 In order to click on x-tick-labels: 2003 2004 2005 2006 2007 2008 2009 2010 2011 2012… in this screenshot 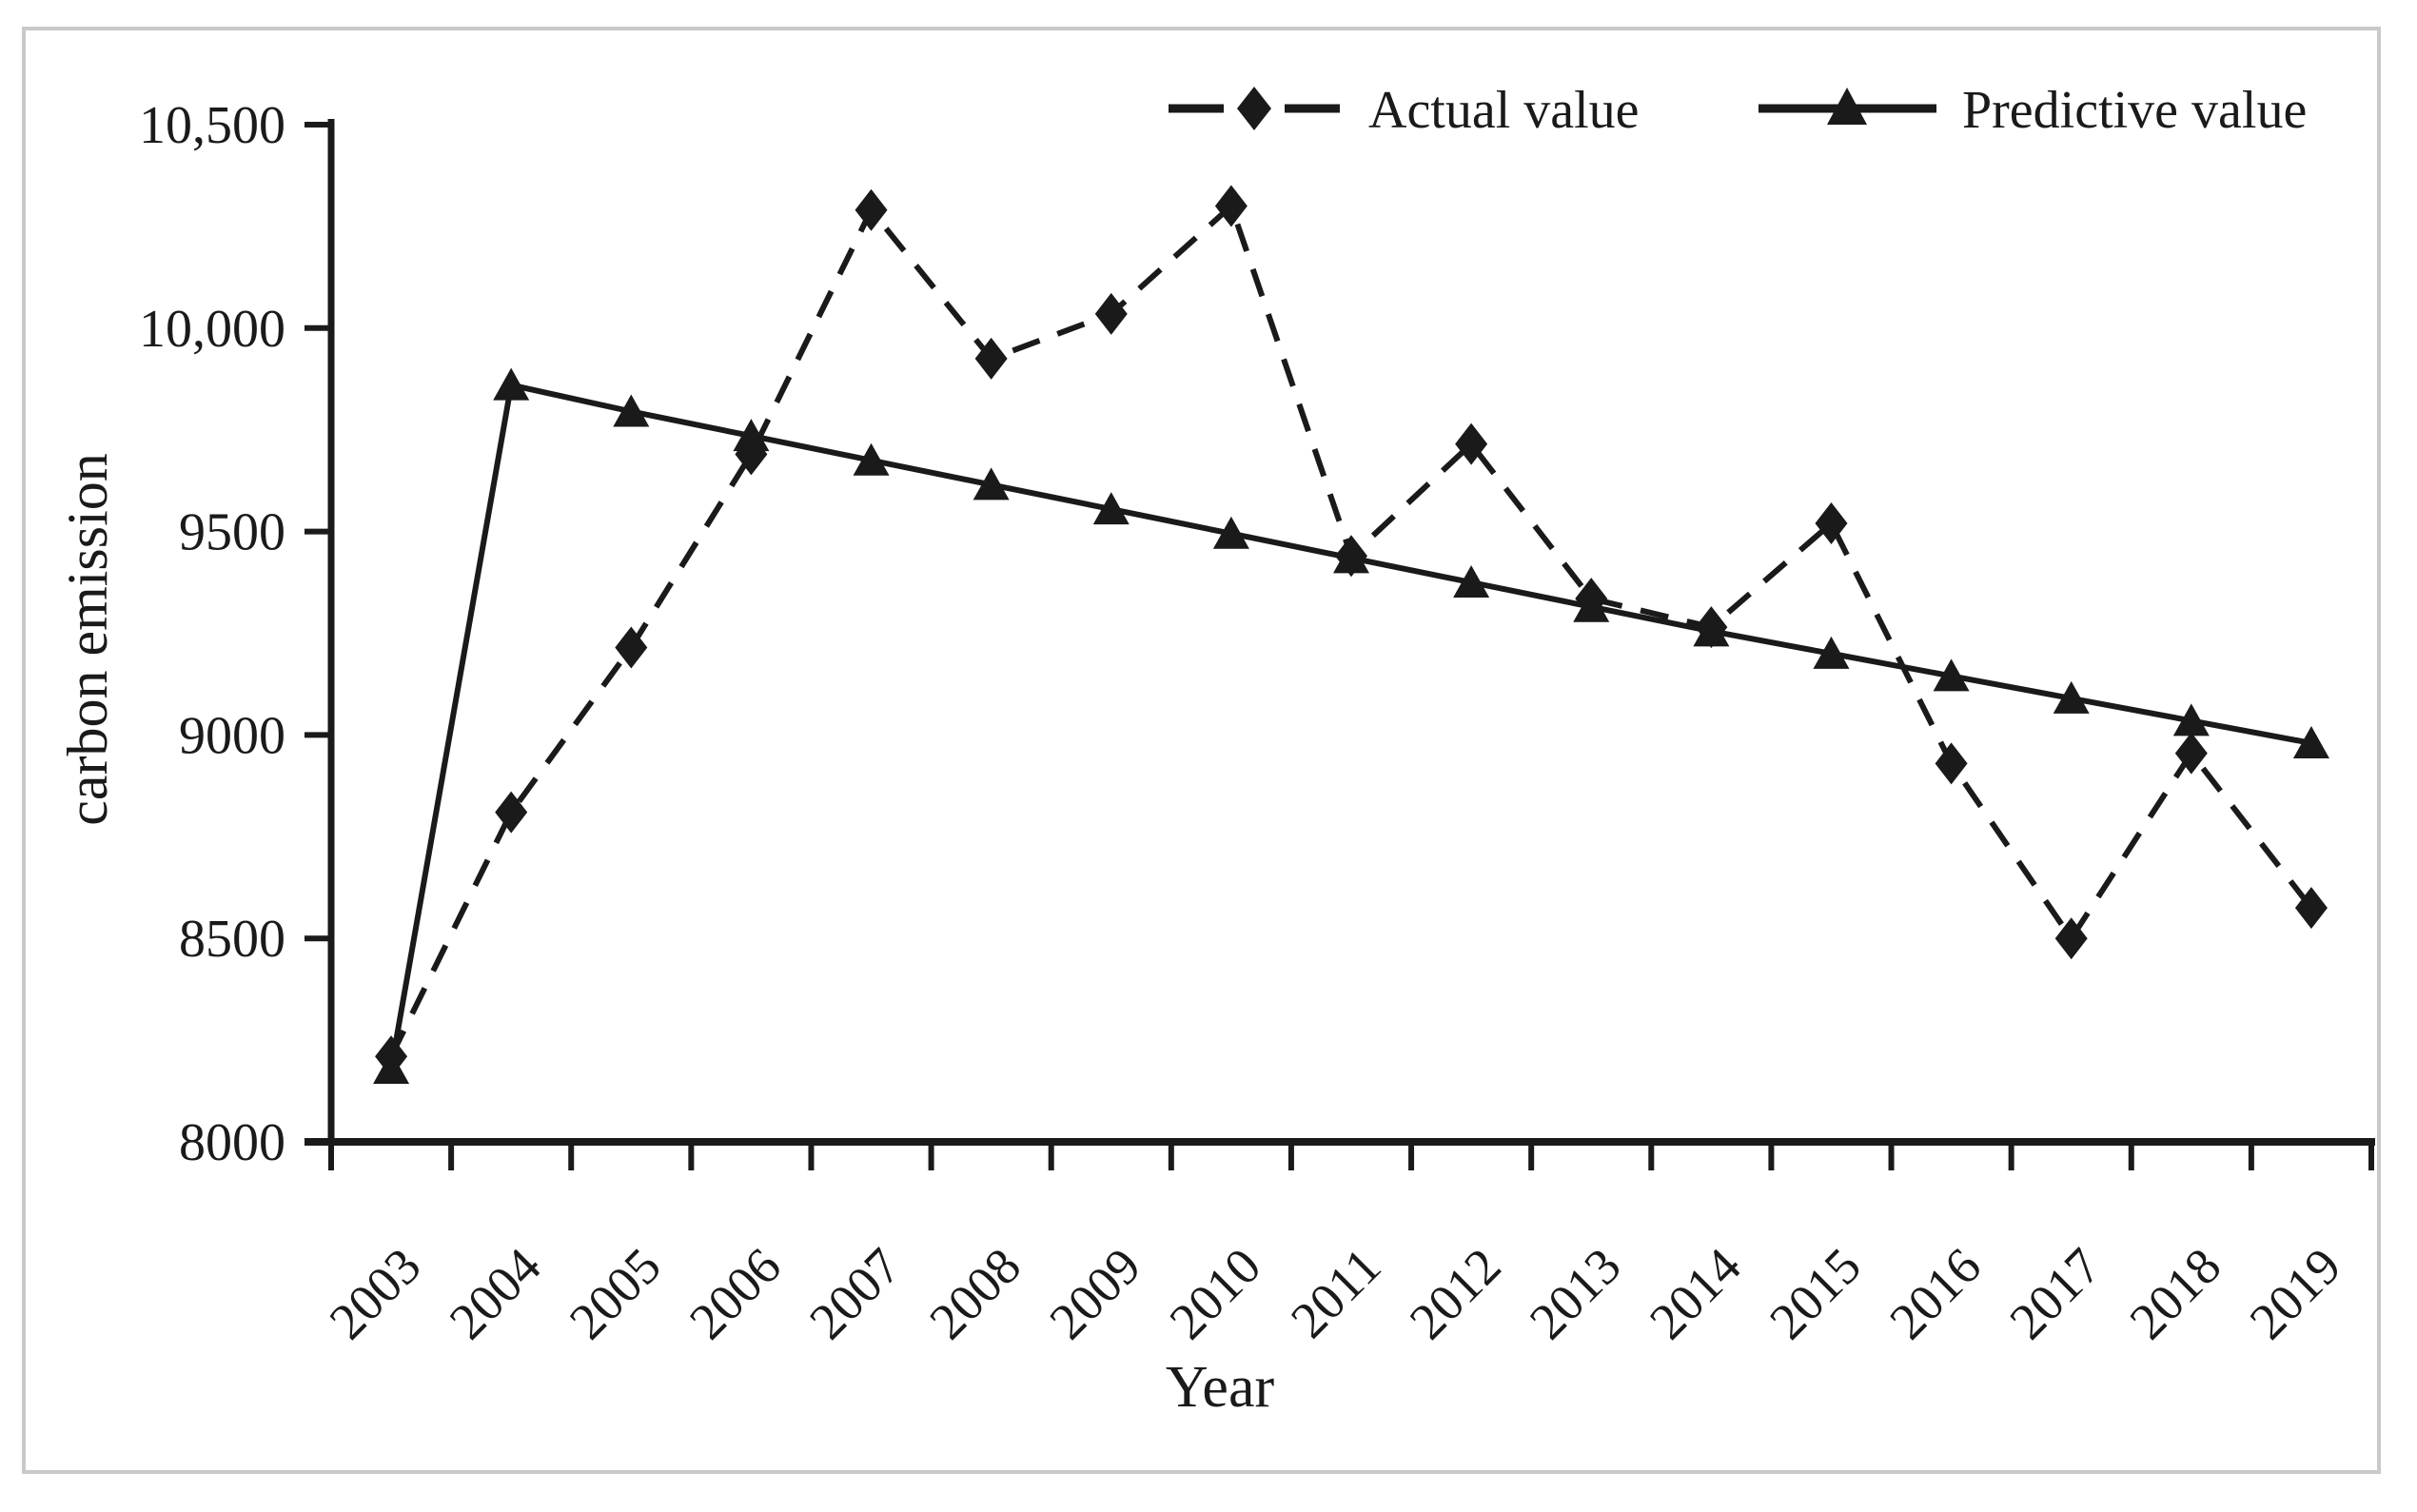, I will do `click(1335, 1293)`.